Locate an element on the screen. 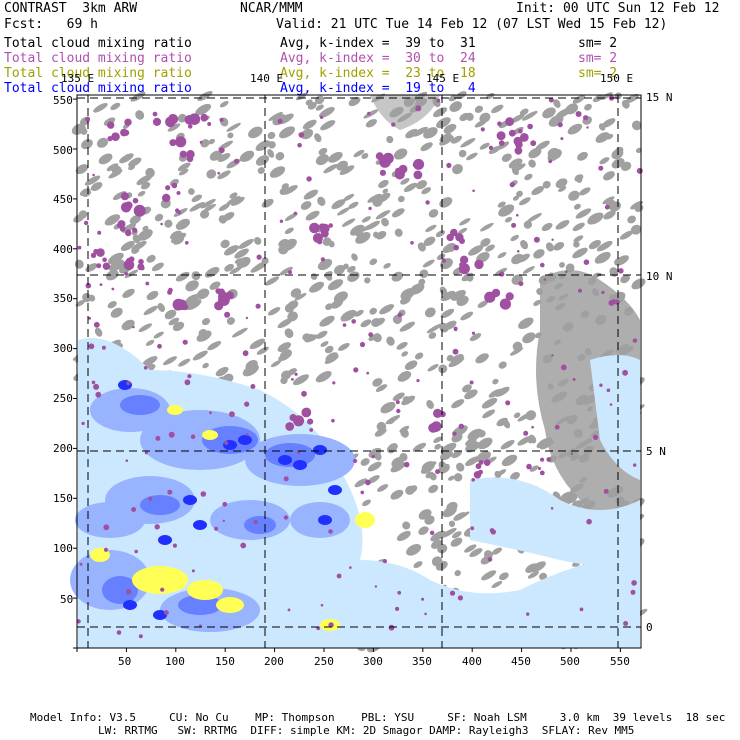 Image resolution: width=740 pixels, height=740 pixels. dark-blue-cloud-core is located at coordinates (245, 440).